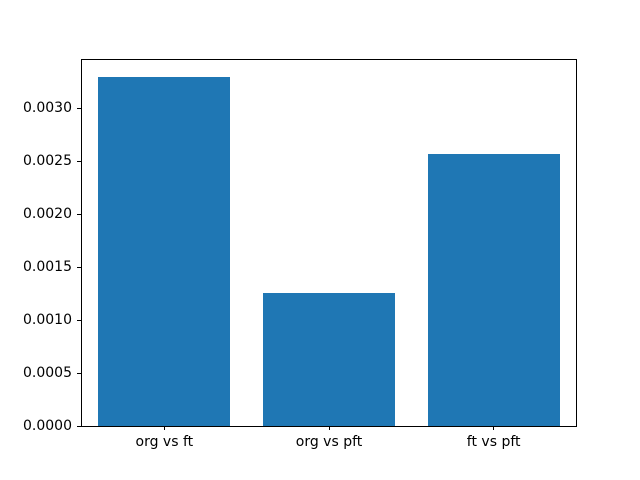 Image resolution: width=640 pixels, height=480 pixels. I want to click on bar-org-vs-pft, so click(329, 359).